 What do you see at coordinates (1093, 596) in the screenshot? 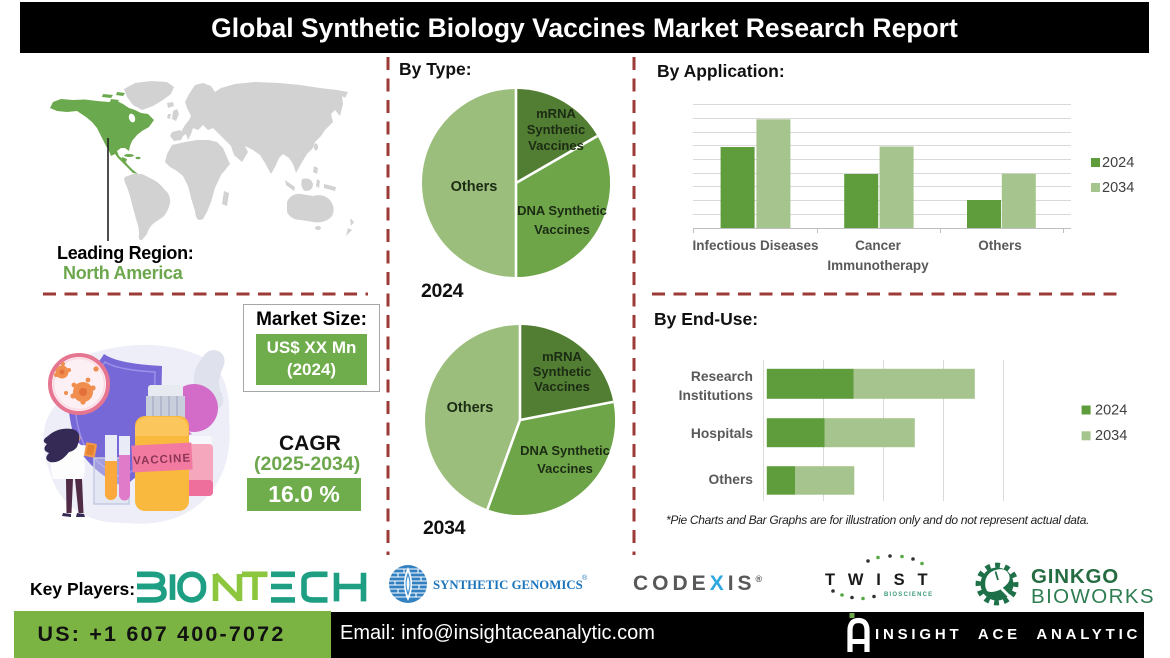
I see `svg-text: BIOWORKS` at bounding box center [1093, 596].